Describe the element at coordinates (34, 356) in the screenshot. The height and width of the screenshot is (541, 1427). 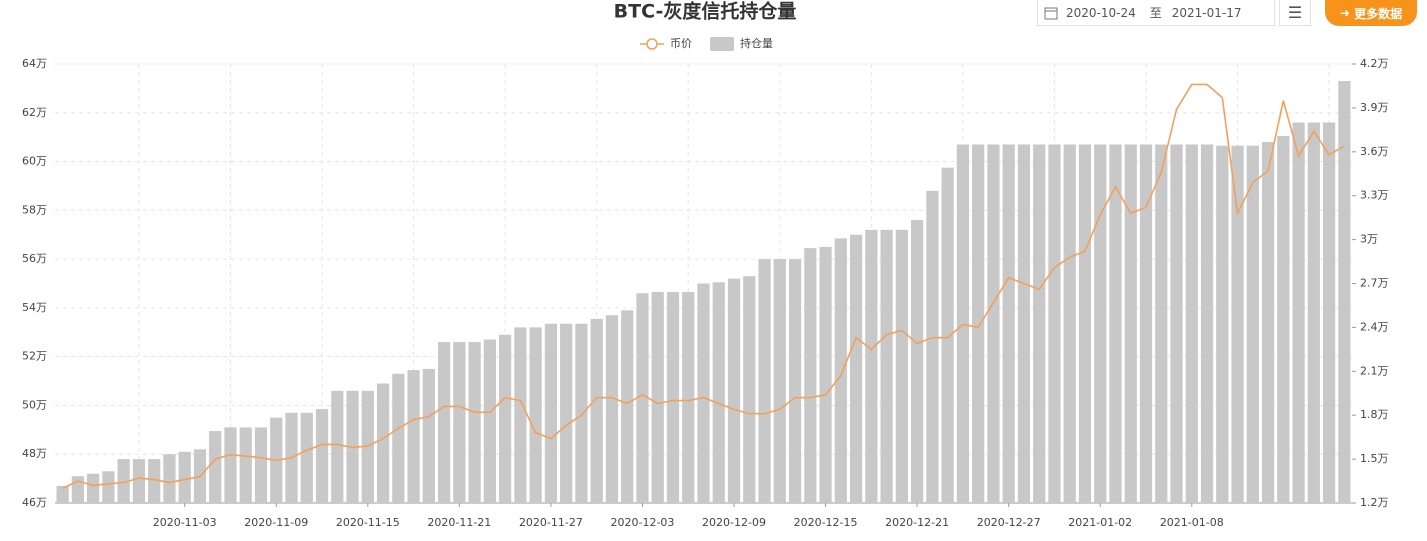
I see `y-tick-label: 52万` at that location.